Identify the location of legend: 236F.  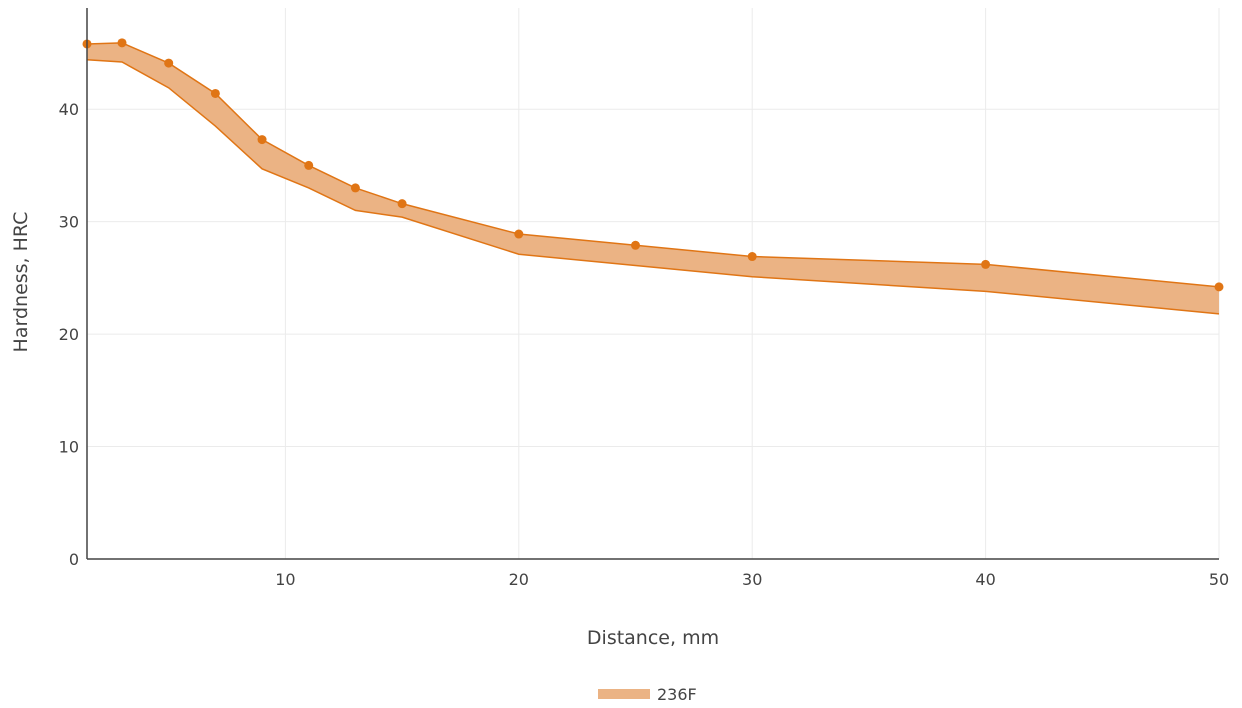
(647, 694).